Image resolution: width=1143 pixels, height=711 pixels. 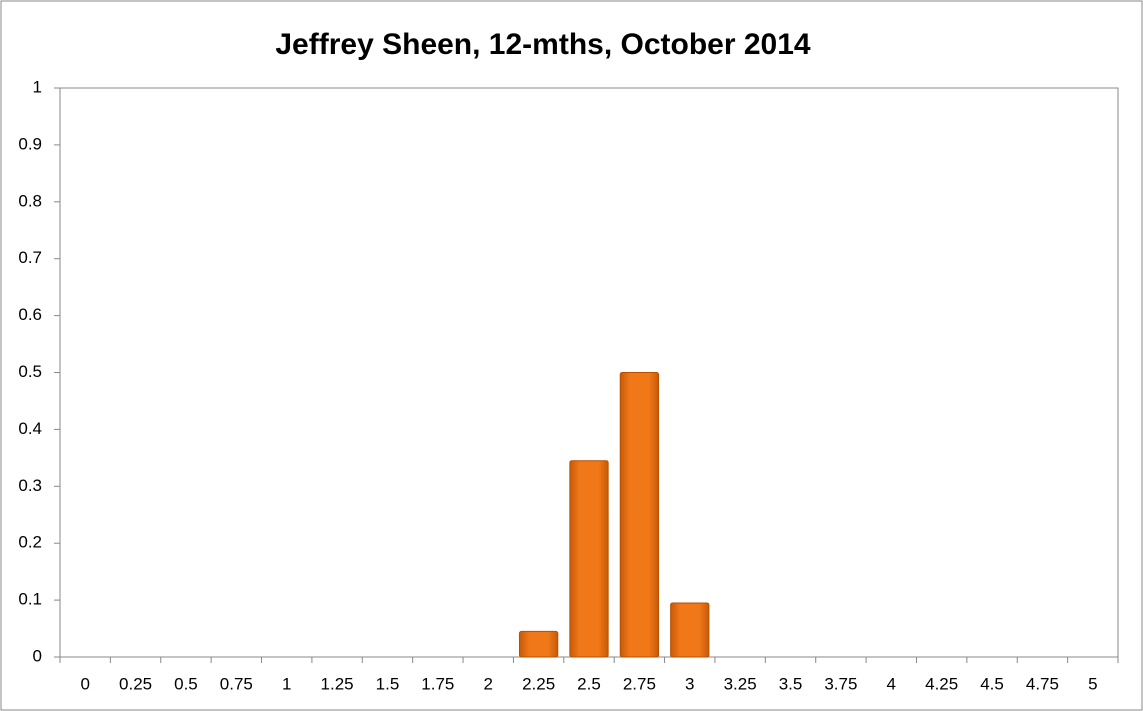 What do you see at coordinates (30, 485) in the screenshot?
I see `y-tick-label: 0.3` at bounding box center [30, 485].